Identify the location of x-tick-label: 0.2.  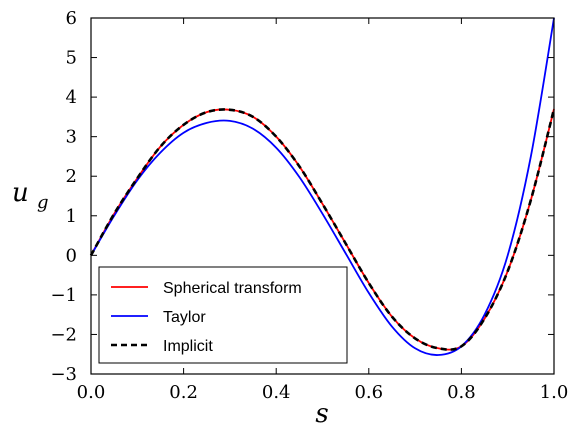
(183, 392).